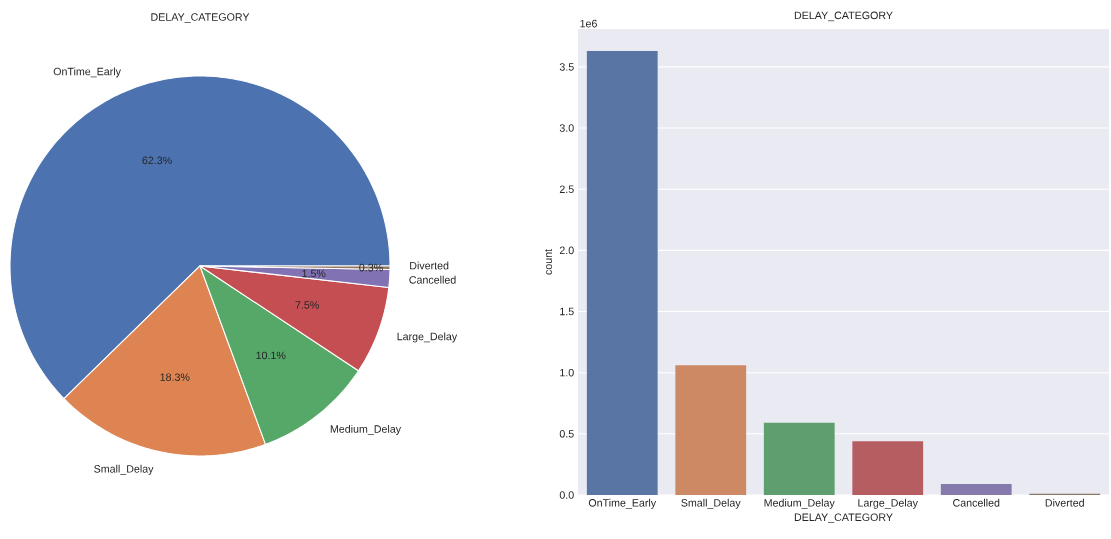 The height and width of the screenshot is (539, 1111). I want to click on slice-label: Diverted, so click(429, 265).